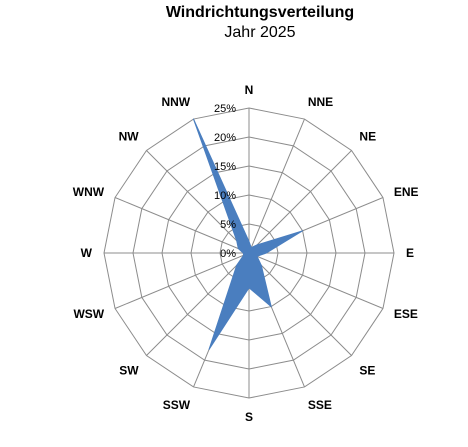  I want to click on direction-label-nnw: NNW, so click(175, 102).